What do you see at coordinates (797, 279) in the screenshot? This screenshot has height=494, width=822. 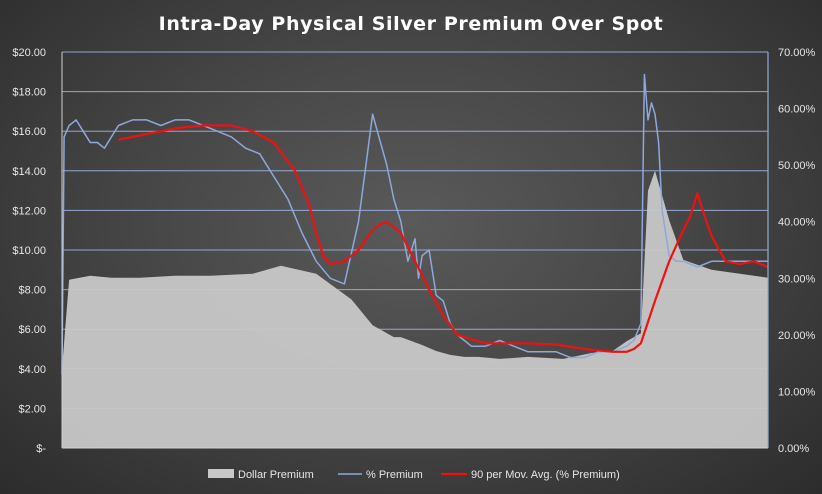 I see `y-right-tick-label: 30.00%` at bounding box center [797, 279].